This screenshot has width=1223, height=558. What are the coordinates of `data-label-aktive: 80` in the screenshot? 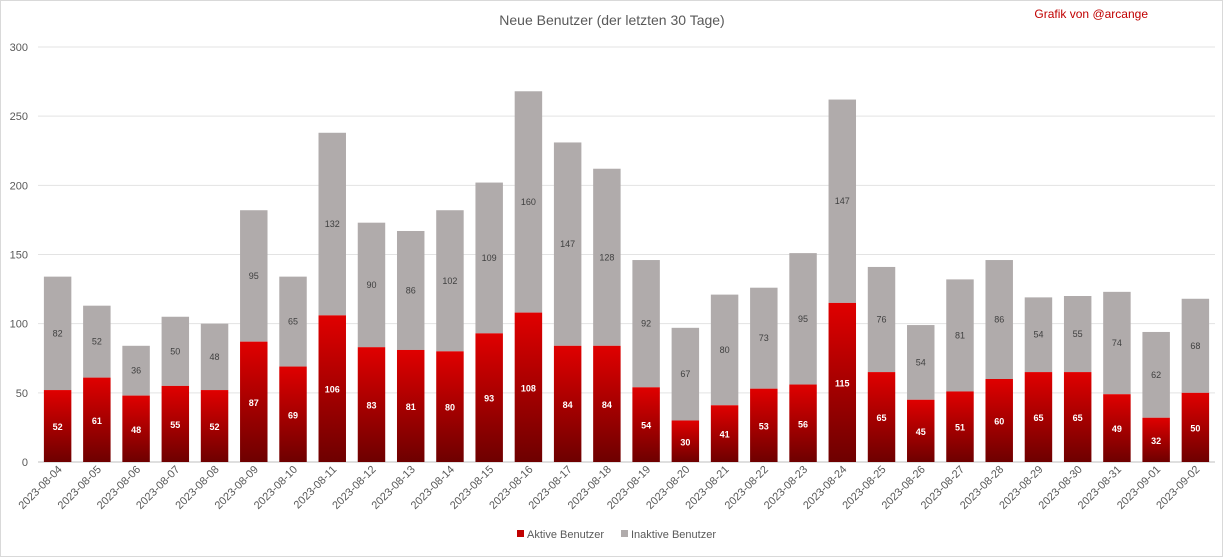 It's located at (450, 408).